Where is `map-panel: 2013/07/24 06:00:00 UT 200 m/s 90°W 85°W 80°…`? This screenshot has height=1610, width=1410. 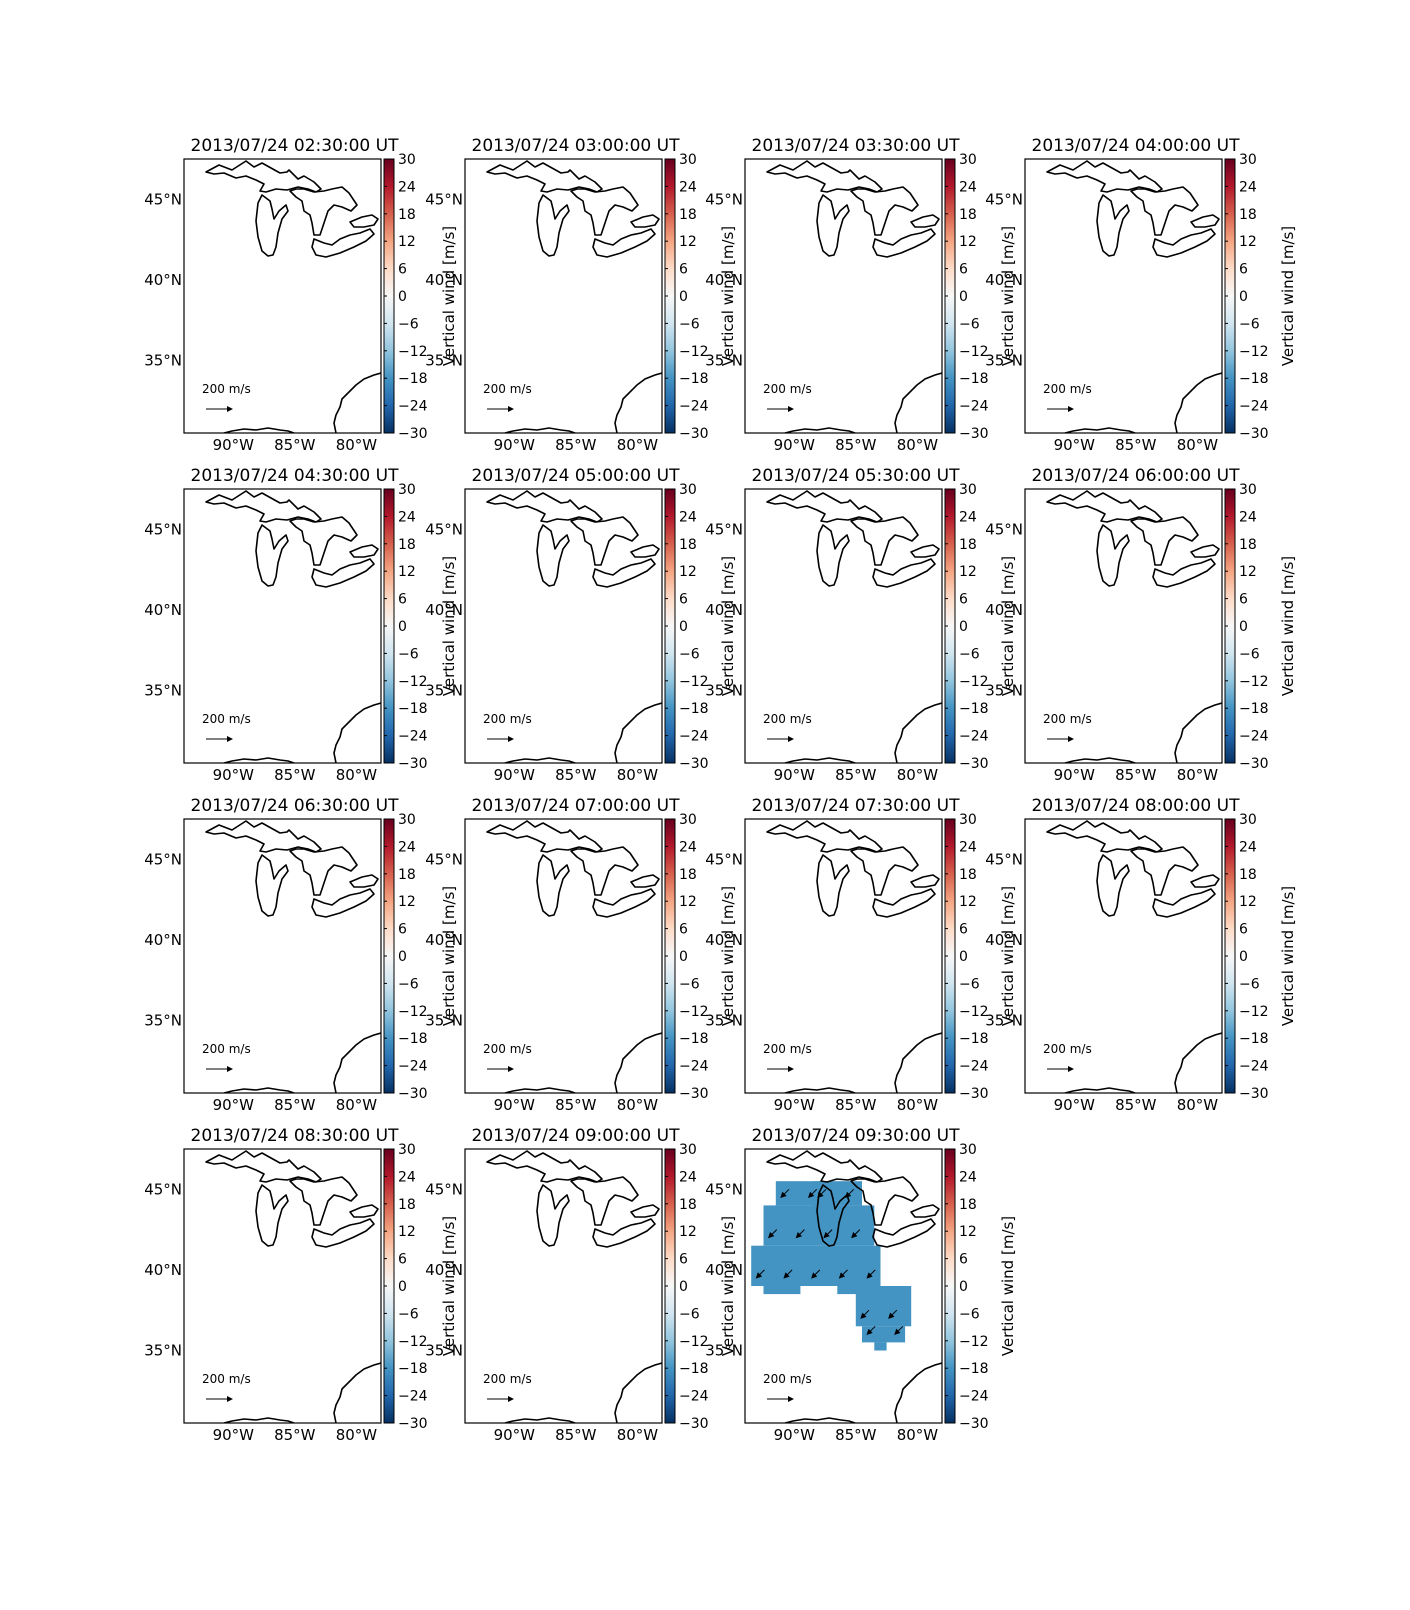 map-panel: 2013/07/24 06:00:00 UT 200 m/s 90°W 85°W 80°… is located at coordinates (1141, 625).